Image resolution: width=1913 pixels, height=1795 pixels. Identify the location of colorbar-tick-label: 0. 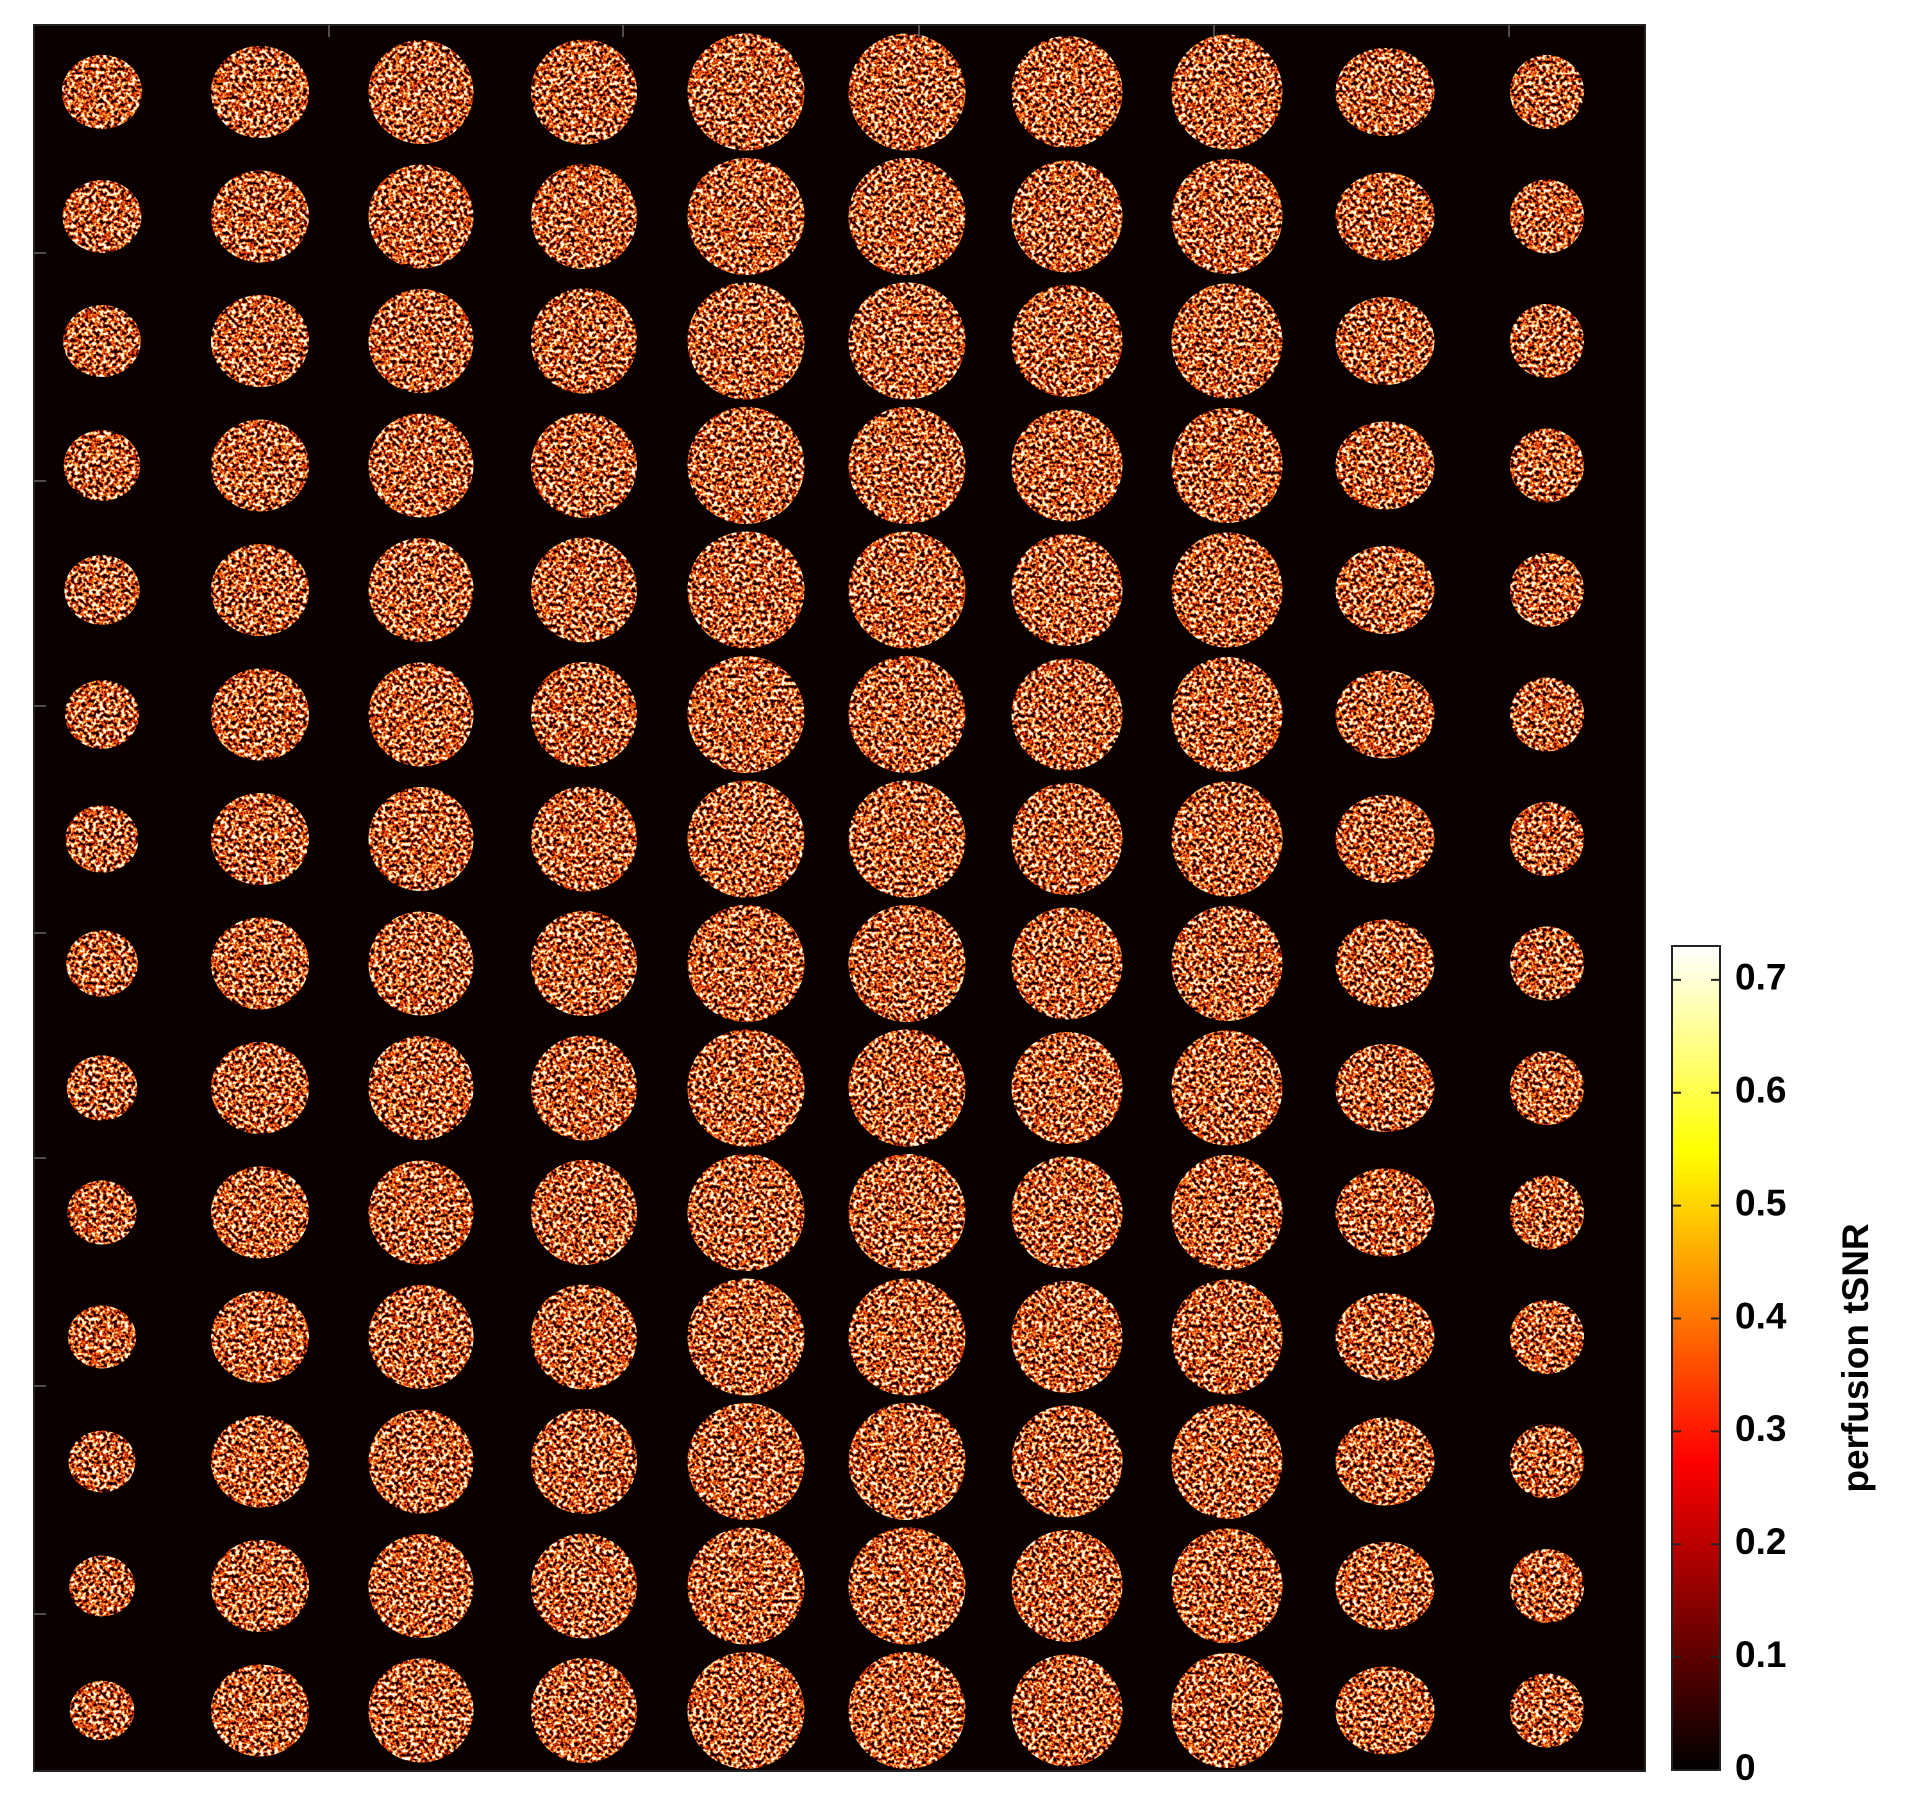
(1745, 1767).